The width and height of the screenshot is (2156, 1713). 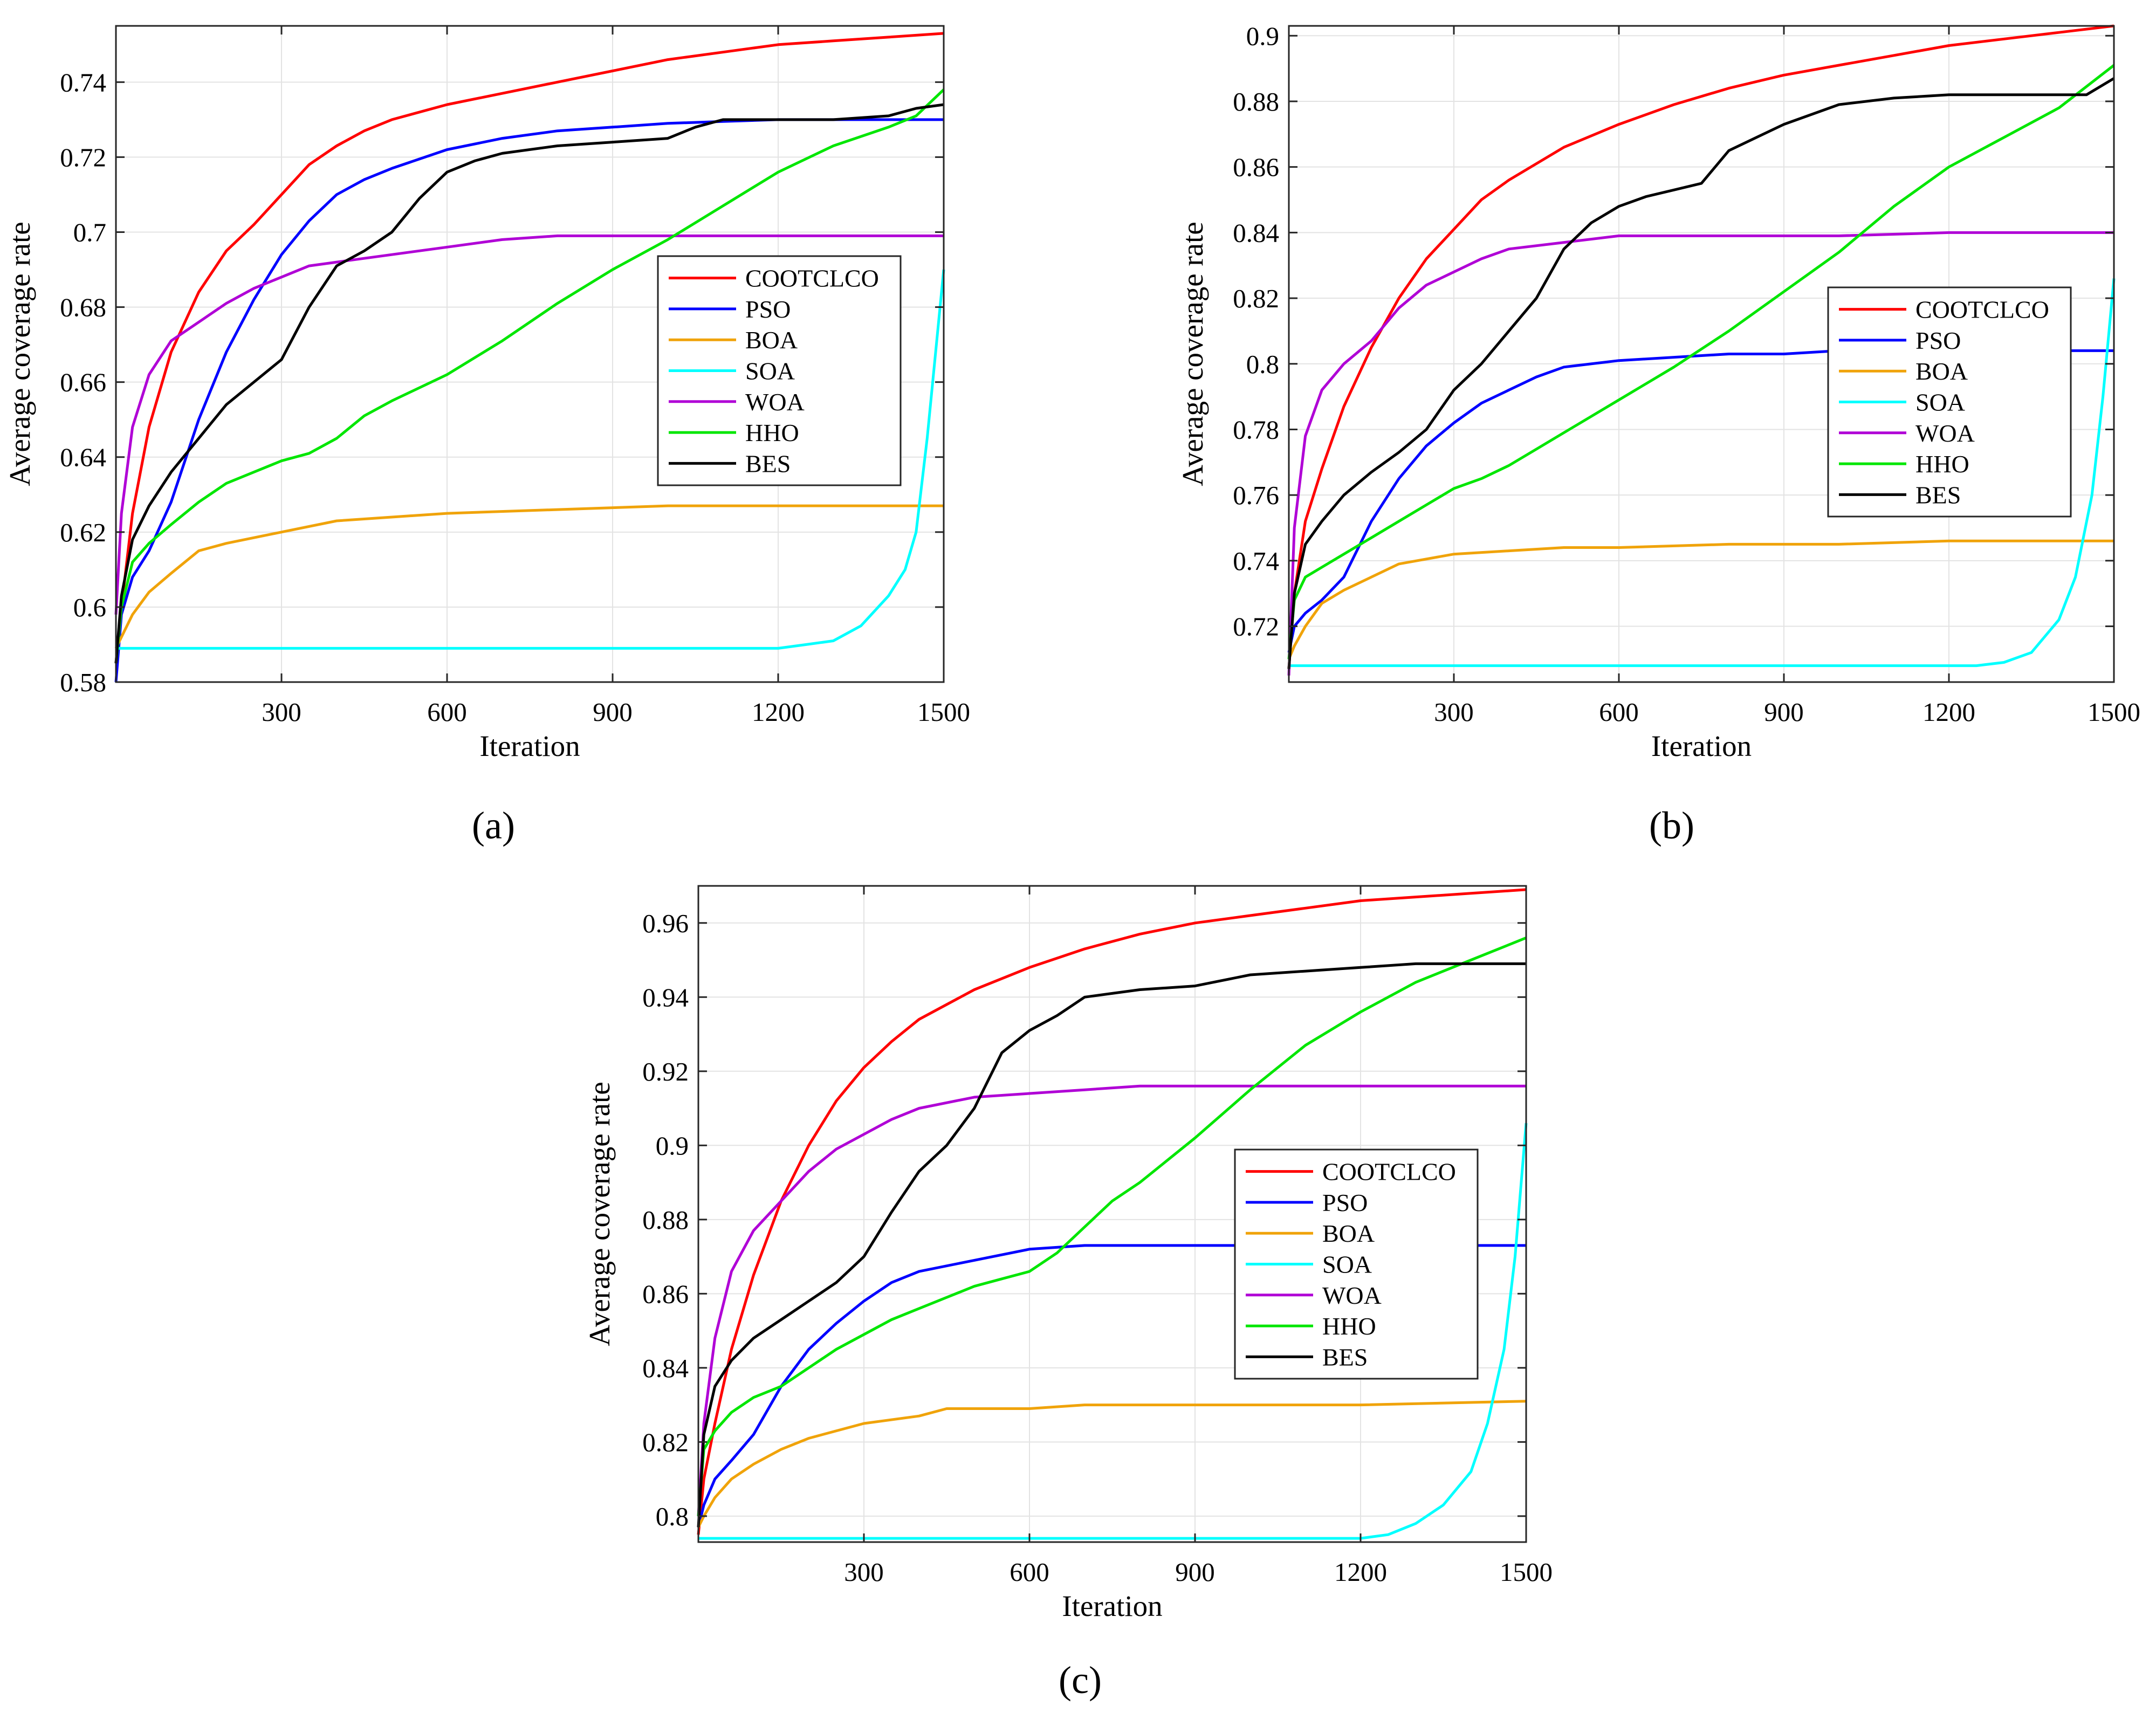 I want to click on y-tick-label: 0.8, so click(x=673, y=1517).